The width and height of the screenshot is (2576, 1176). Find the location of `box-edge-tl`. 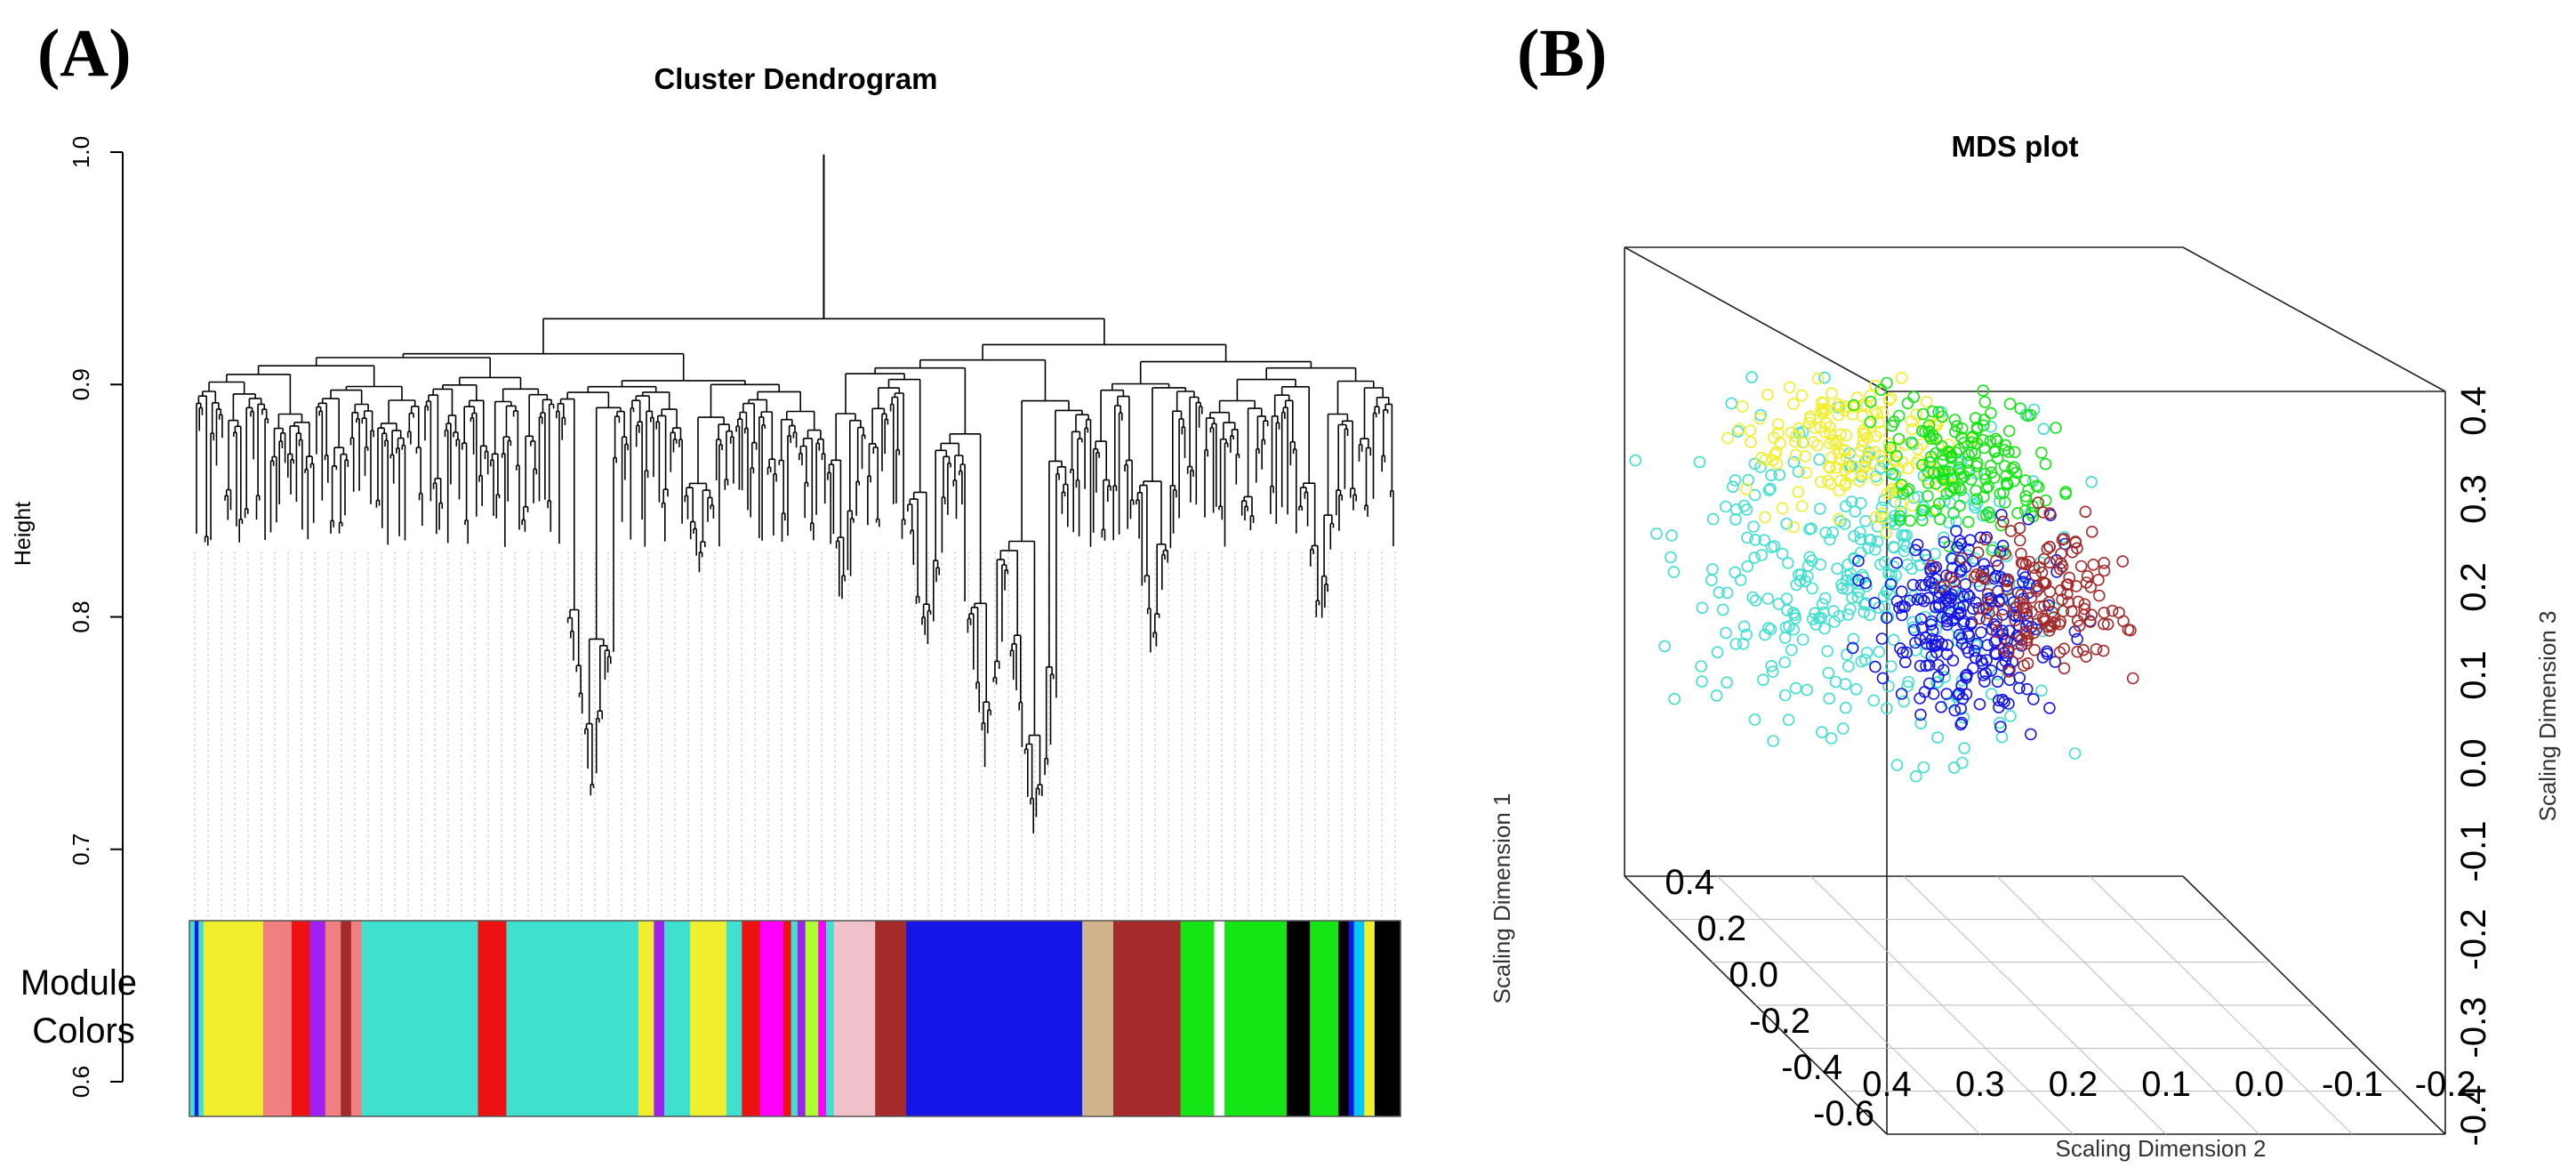

box-edge-tl is located at coordinates (1756, 319).